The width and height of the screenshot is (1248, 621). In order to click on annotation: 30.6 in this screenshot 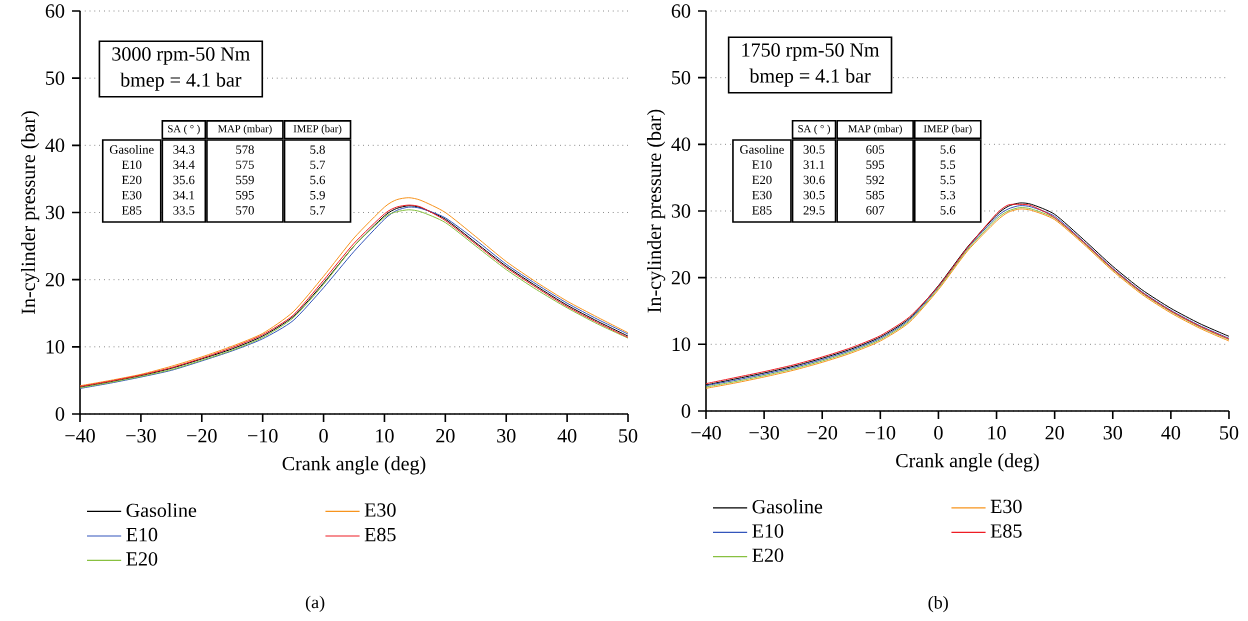, I will do `click(814, 180)`.